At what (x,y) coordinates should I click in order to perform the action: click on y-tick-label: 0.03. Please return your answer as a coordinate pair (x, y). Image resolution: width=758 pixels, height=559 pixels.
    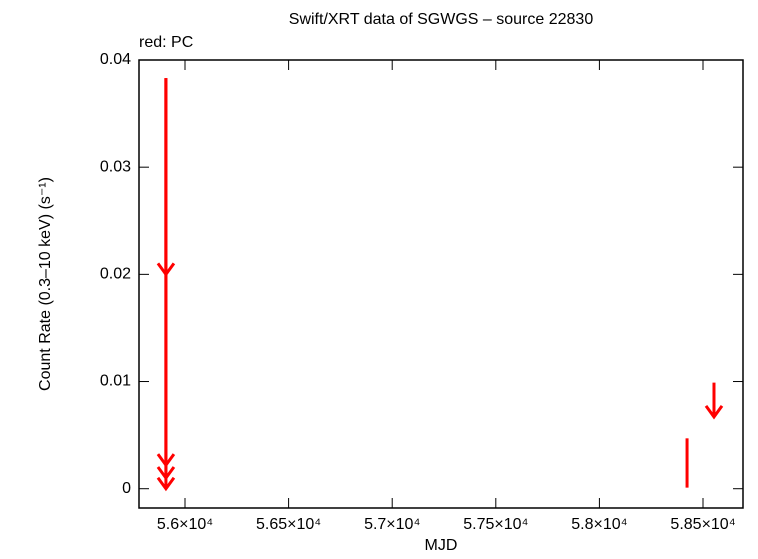
    Looking at the image, I should click on (115, 166).